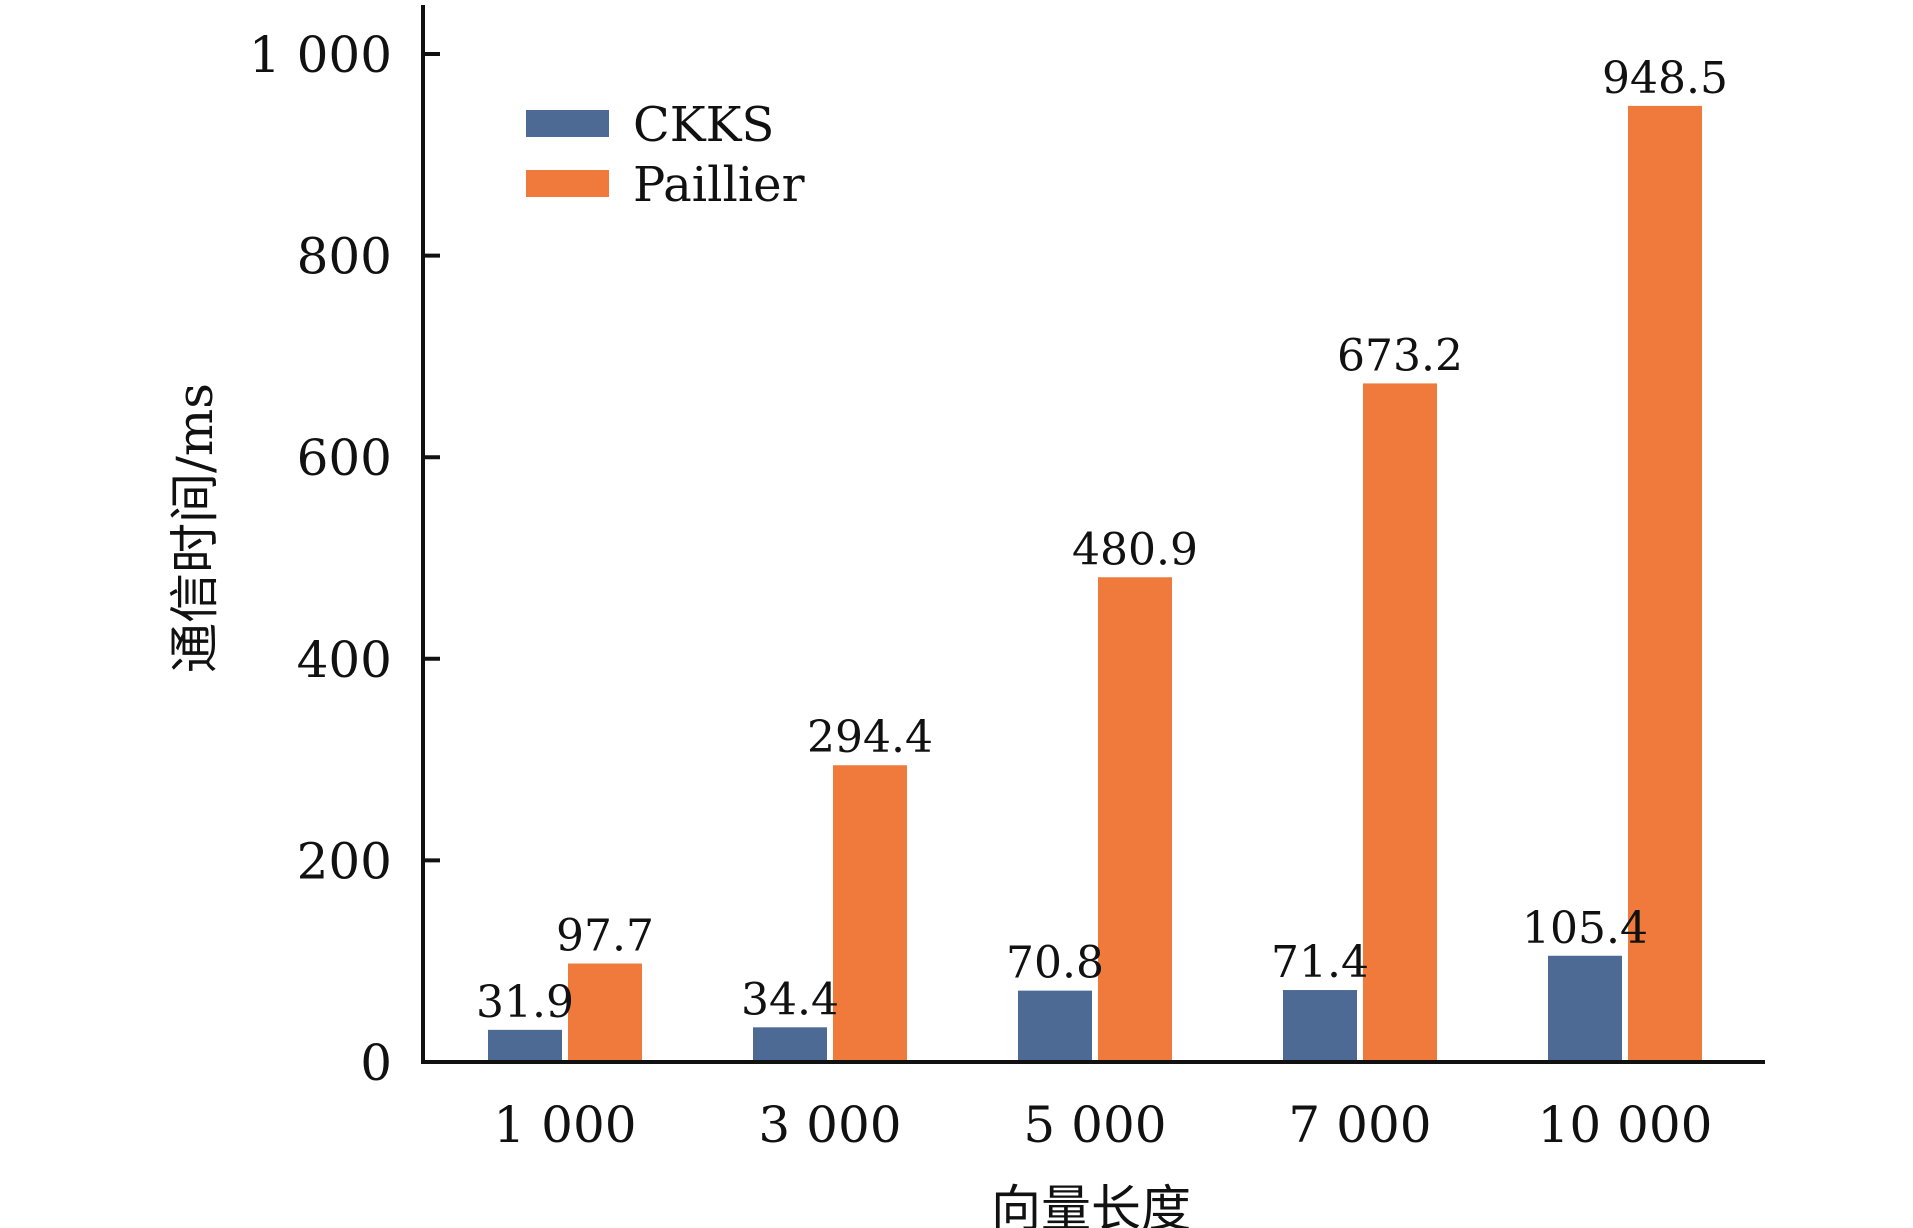  I want to click on y-tick-label: 400, so click(344, 660).